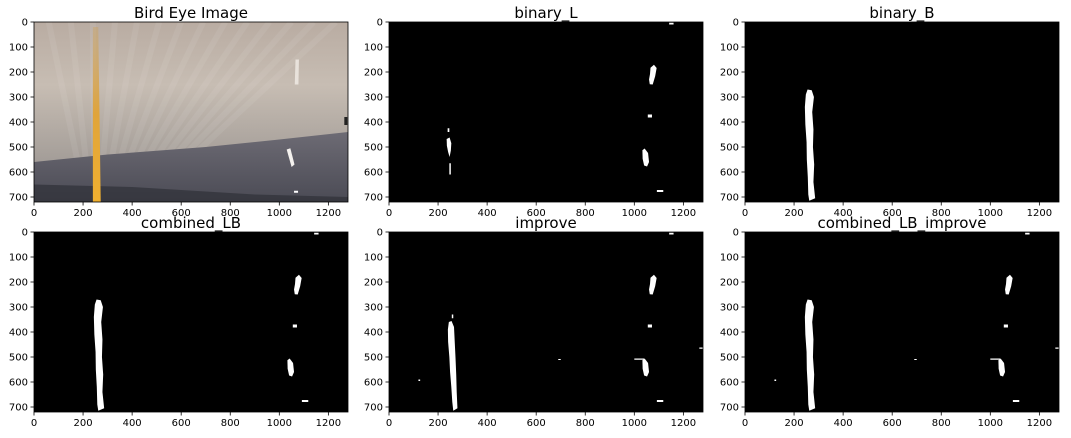 The height and width of the screenshot is (438, 1071). Describe the element at coordinates (191, 13) in the screenshot. I see `subplot-title: Bird Eye Image` at that location.